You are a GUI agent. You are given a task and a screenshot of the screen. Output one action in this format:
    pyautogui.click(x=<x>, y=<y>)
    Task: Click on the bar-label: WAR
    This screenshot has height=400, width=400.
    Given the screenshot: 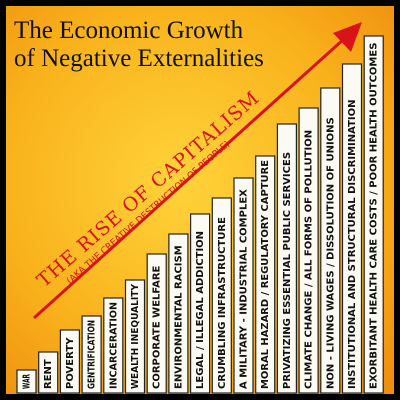 What is the action you would take?
    pyautogui.click(x=27, y=381)
    